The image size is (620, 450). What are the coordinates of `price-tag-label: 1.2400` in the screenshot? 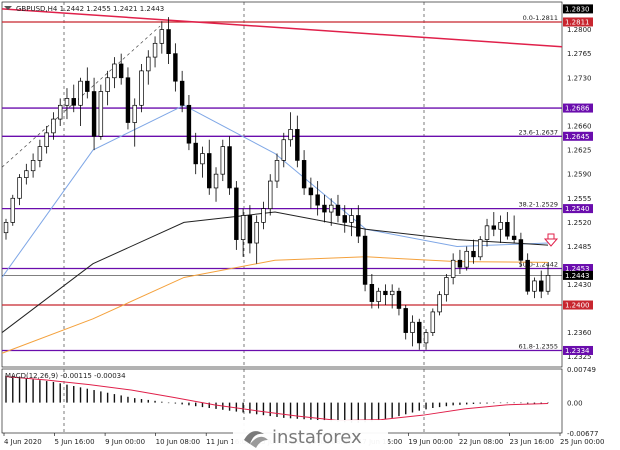 It's located at (577, 306).